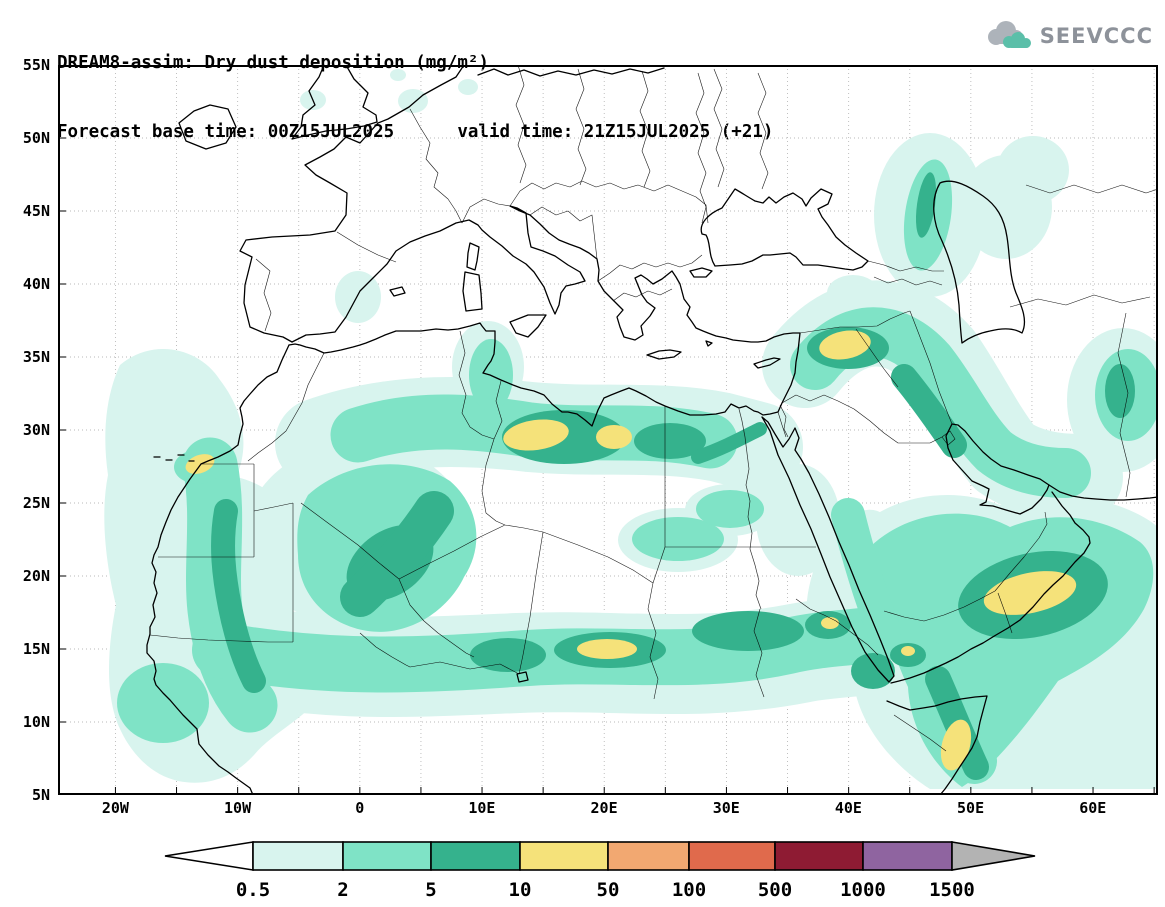  I want to click on lat-axis-label: 25N, so click(36, 503).